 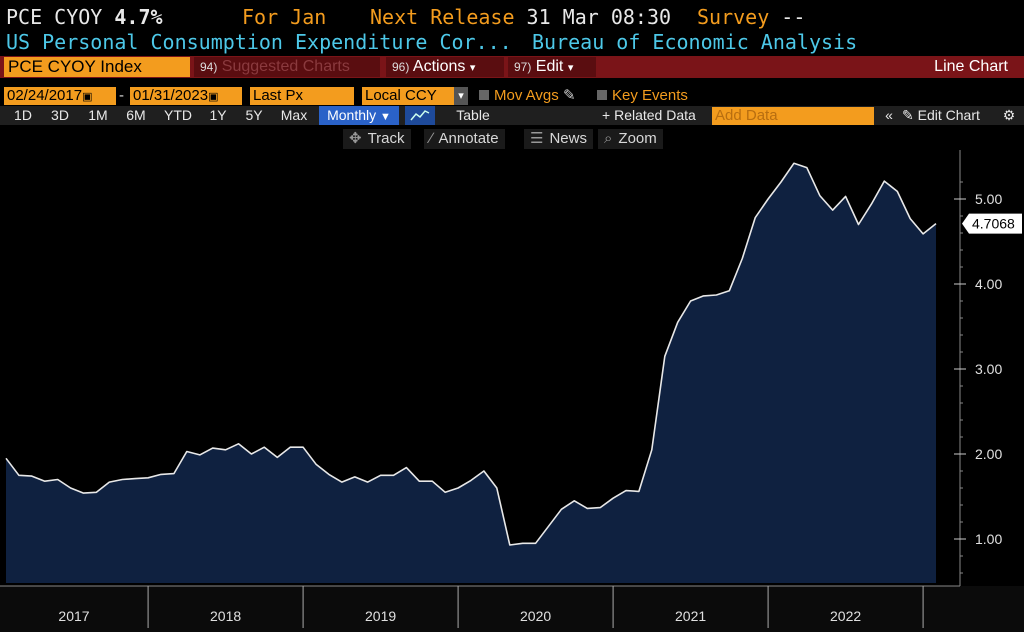 What do you see at coordinates (45, 95) in the screenshot?
I see `start-date-value: 02/24/2017` at bounding box center [45, 95].